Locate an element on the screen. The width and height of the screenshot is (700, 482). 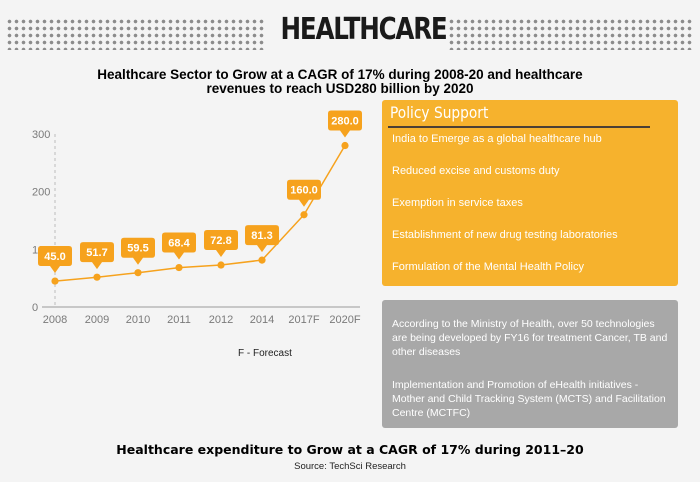
forecast-note: F - Forecast is located at coordinates (265, 353).